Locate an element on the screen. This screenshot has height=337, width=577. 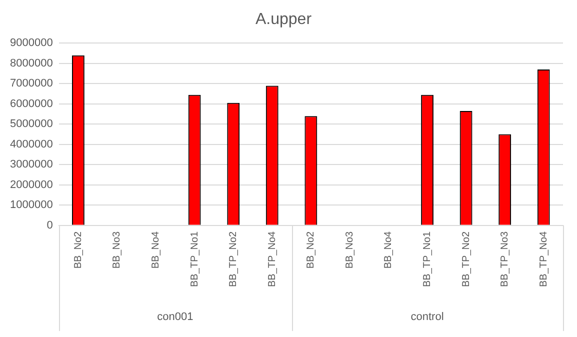
y-tick-label: 1000000 is located at coordinates (31, 205).